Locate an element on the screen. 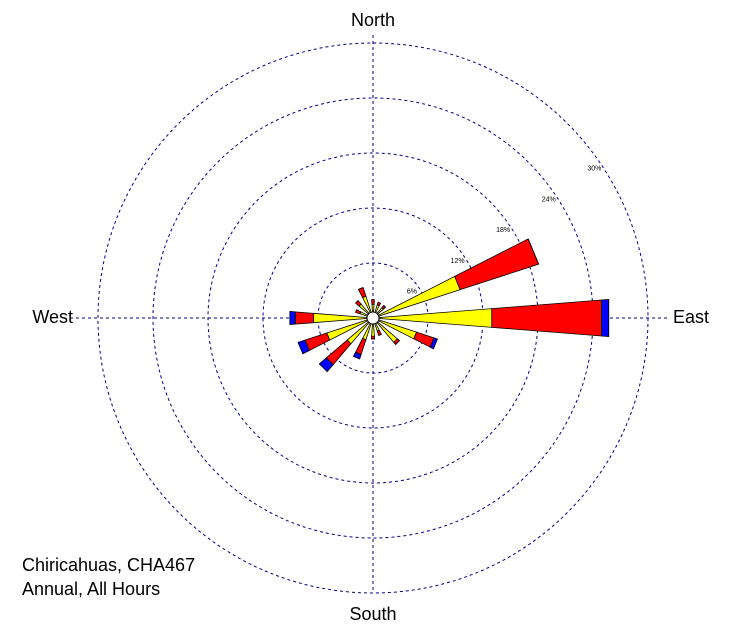 Image resolution: width=733 pixels, height=625 pixels. direction-label: South is located at coordinates (372, 614).